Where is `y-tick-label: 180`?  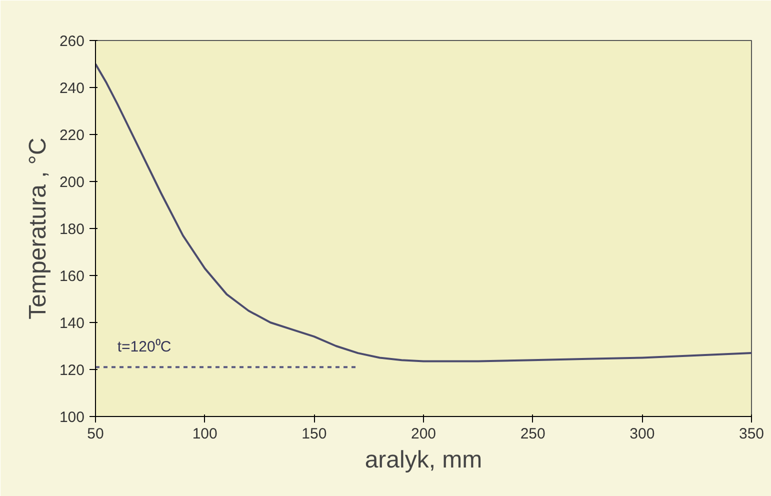 y-tick-label: 180 is located at coordinates (72, 229).